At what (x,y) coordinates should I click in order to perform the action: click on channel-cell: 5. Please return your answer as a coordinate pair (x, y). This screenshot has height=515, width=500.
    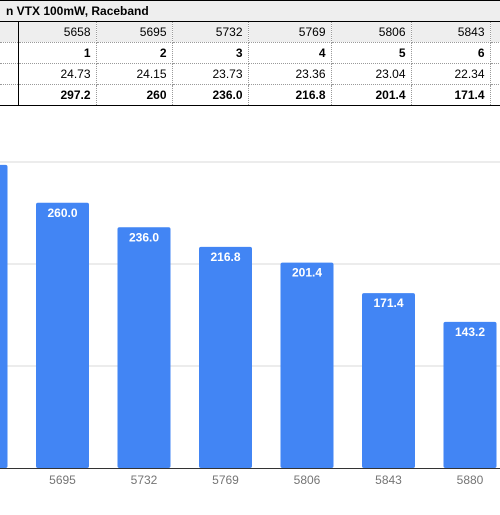
    Looking at the image, I should click on (371, 53).